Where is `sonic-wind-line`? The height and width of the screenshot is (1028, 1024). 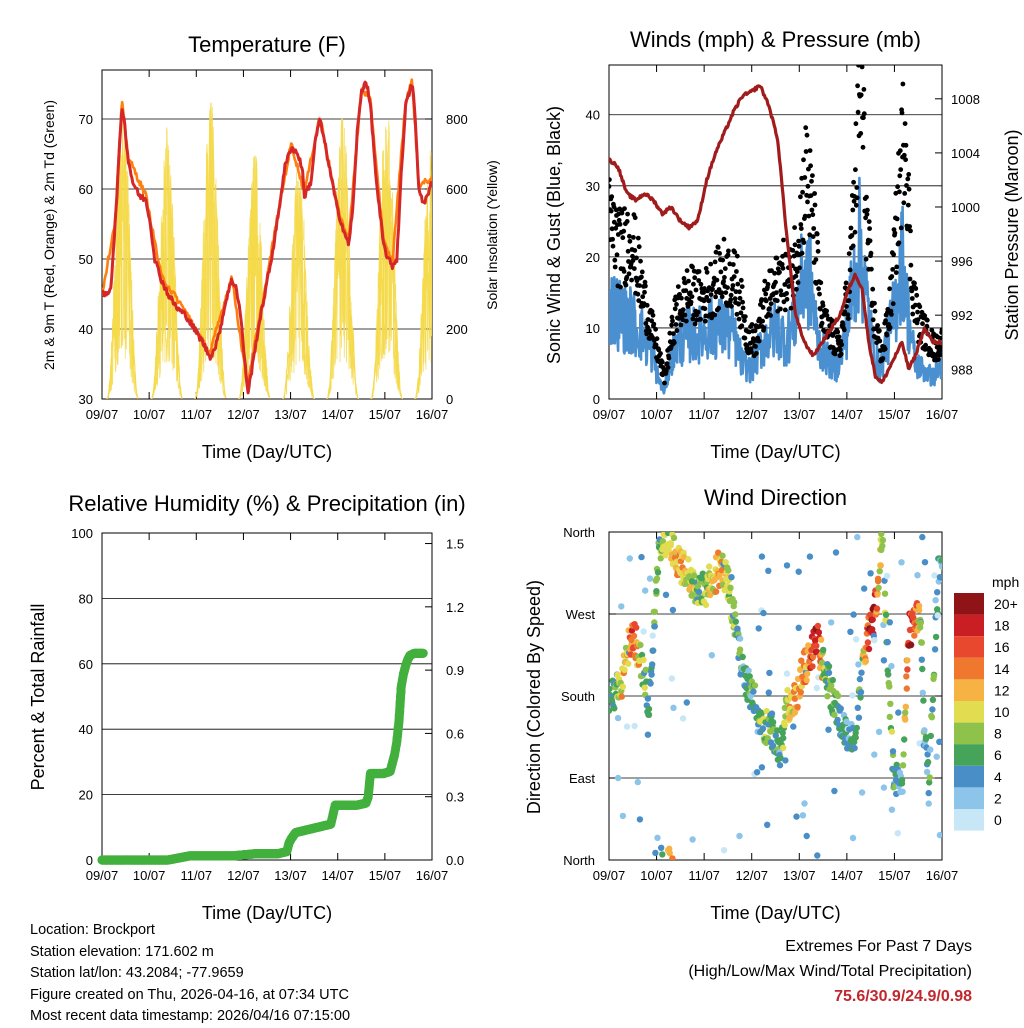 sonic-wind-line is located at coordinates (775, 285).